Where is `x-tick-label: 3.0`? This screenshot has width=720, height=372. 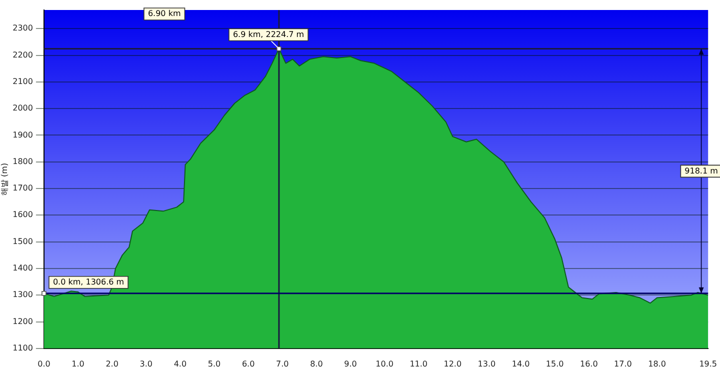
x-tick-label: 3.0 is located at coordinates (146, 363).